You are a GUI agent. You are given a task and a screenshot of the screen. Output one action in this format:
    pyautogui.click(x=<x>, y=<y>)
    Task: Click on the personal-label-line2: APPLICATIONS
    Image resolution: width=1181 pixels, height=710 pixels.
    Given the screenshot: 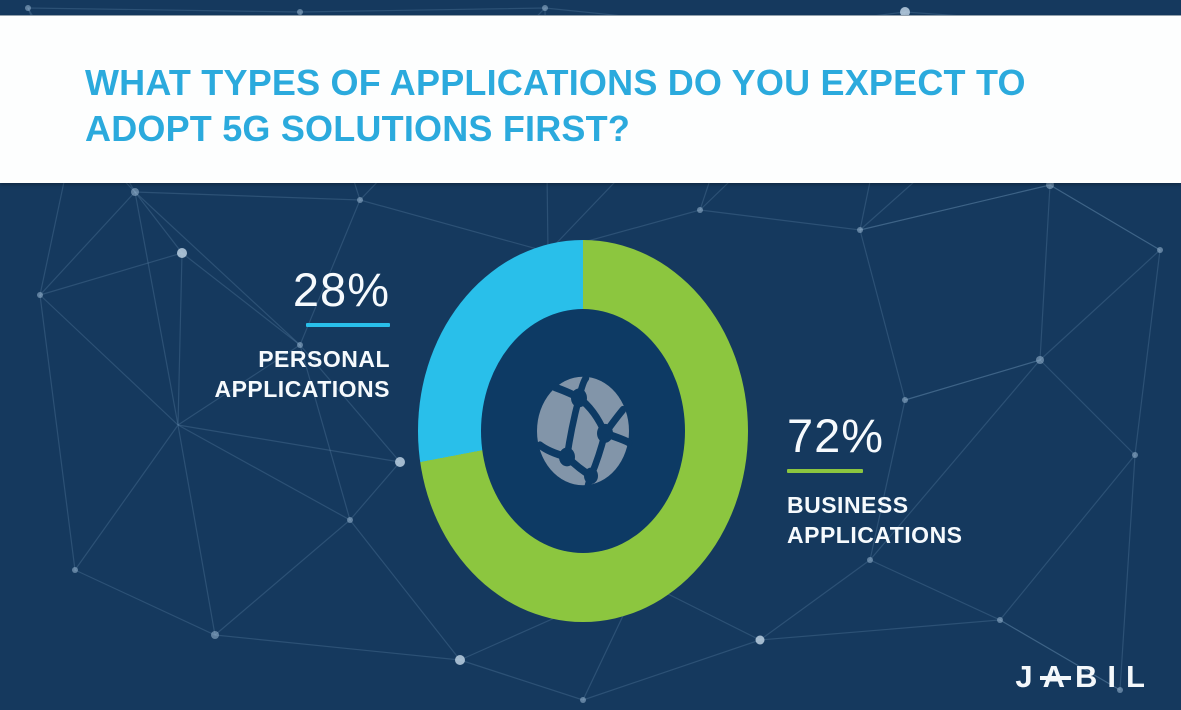 What is the action you would take?
    pyautogui.click(x=302, y=389)
    